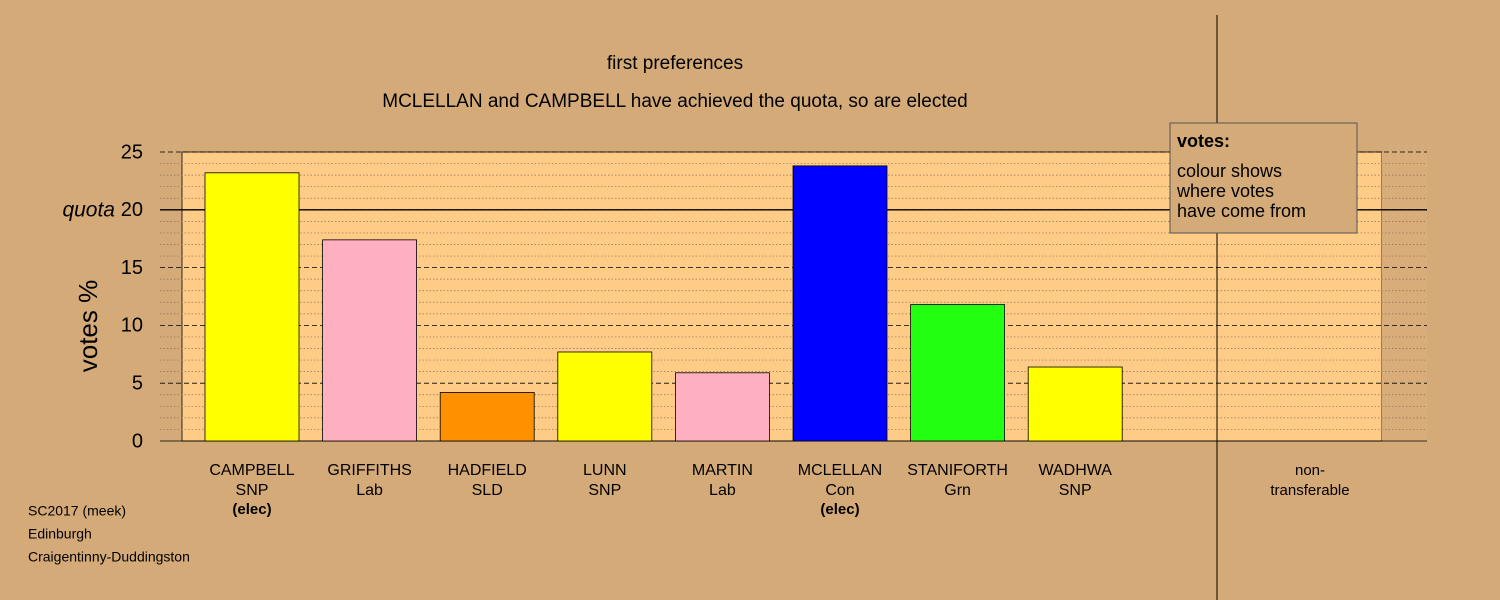 The width and height of the screenshot is (1500, 600). Describe the element at coordinates (369, 470) in the screenshot. I see `x-tick-label: GRIFFITHS` at that location.